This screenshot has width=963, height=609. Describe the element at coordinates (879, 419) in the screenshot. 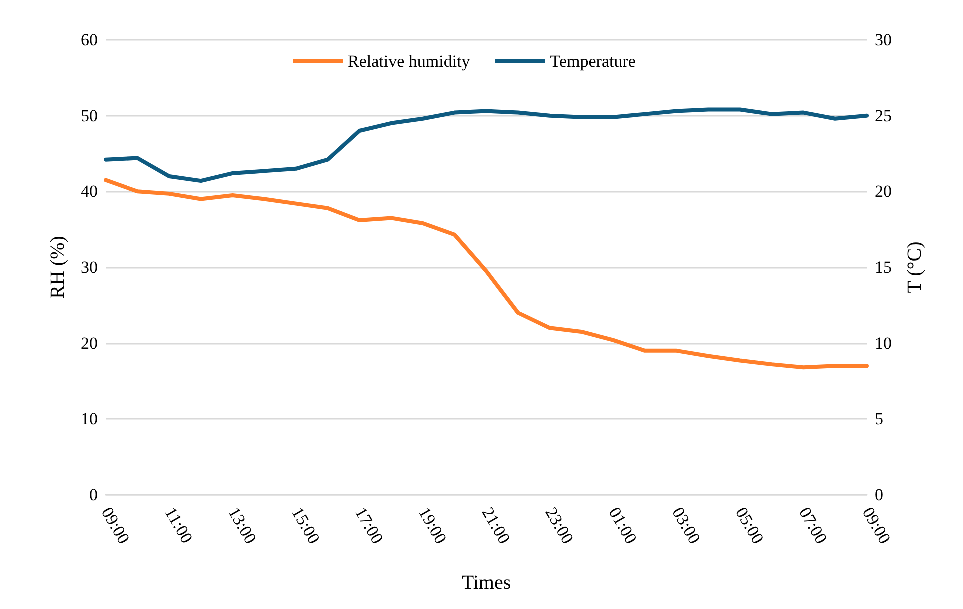

I see `y2-tick-label: 5` at that location.